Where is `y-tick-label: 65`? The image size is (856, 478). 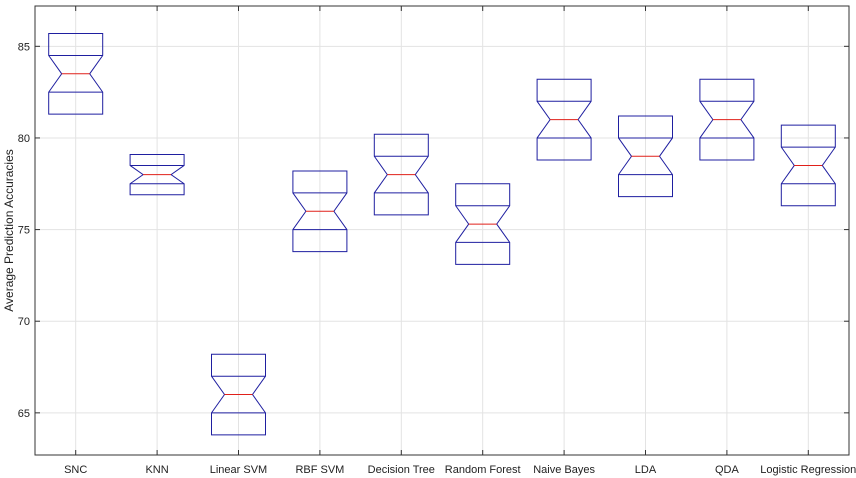
y-tick-label: 65 is located at coordinates (24, 414).